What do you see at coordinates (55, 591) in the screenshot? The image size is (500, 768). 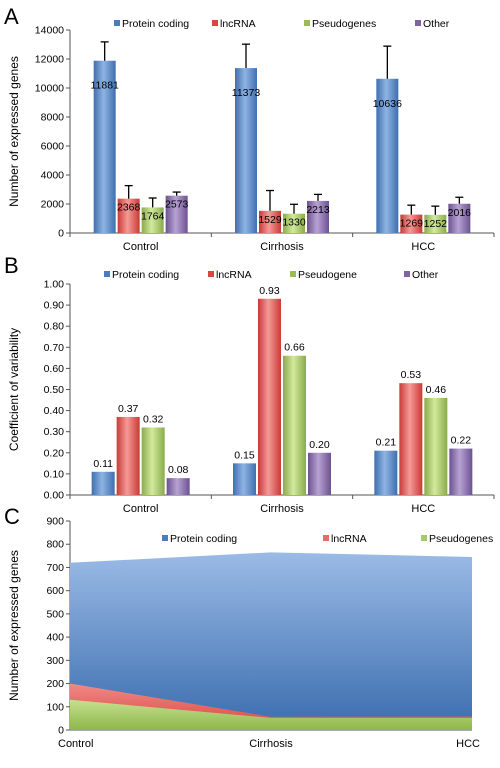 I see `y-tick-label: 600` at bounding box center [55, 591].